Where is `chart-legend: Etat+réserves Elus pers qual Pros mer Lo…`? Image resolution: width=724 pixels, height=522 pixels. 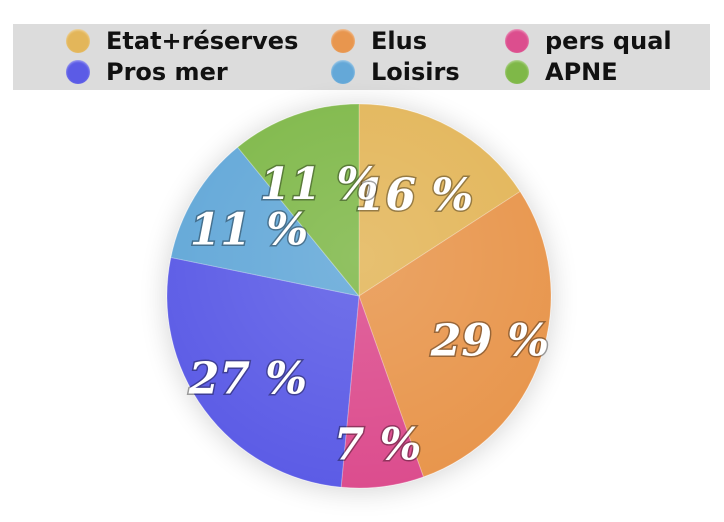 chart-legend: Etat+réserves Elus pers qual Pros mer Lo… is located at coordinates (361, 57).